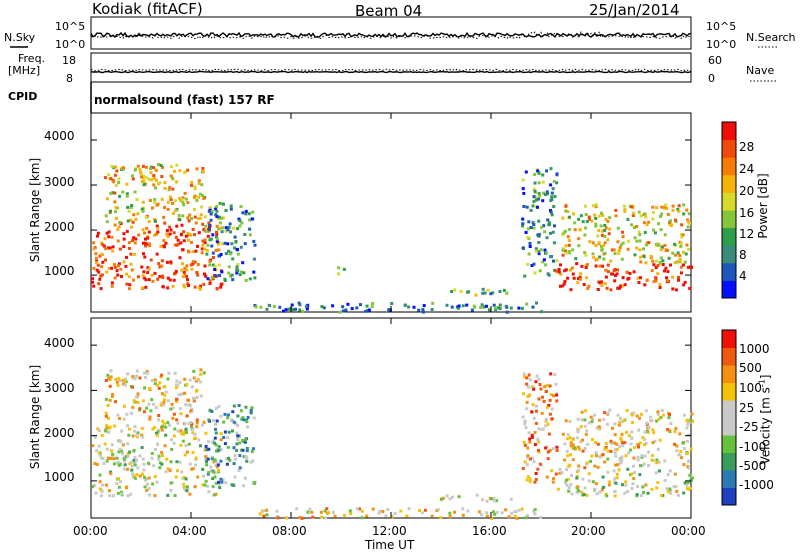 The image size is (800, 554). I want to click on nave-label: Nave, so click(760, 70).